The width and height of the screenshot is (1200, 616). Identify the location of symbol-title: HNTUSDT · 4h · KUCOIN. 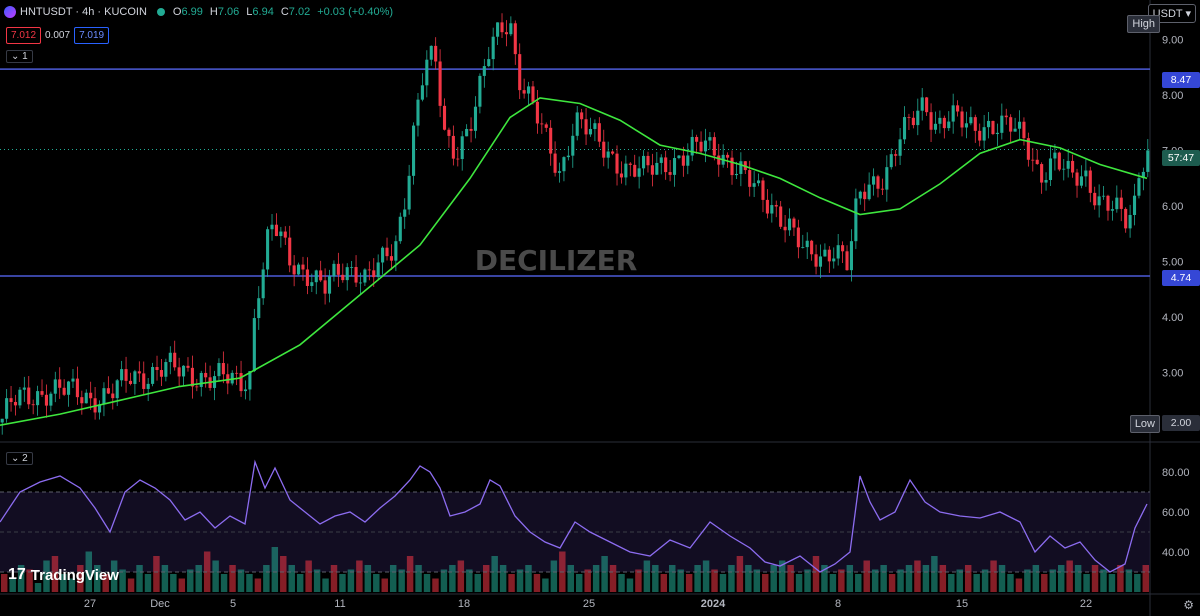
(83, 12).